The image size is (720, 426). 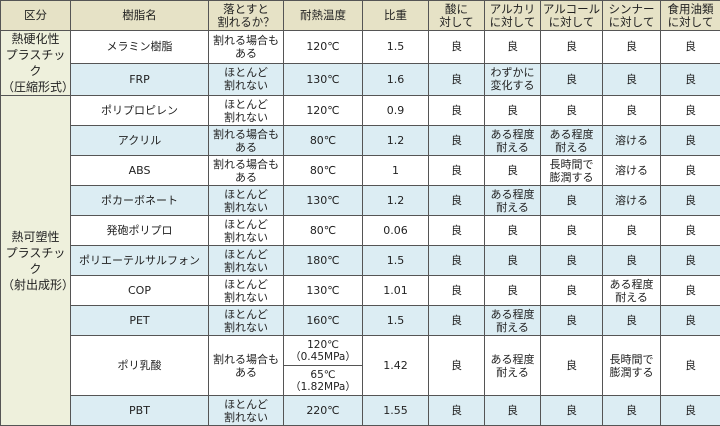 What do you see at coordinates (513, 79) in the screenshot?
I see `cell-alkali: わずかに 変化する` at bounding box center [513, 79].